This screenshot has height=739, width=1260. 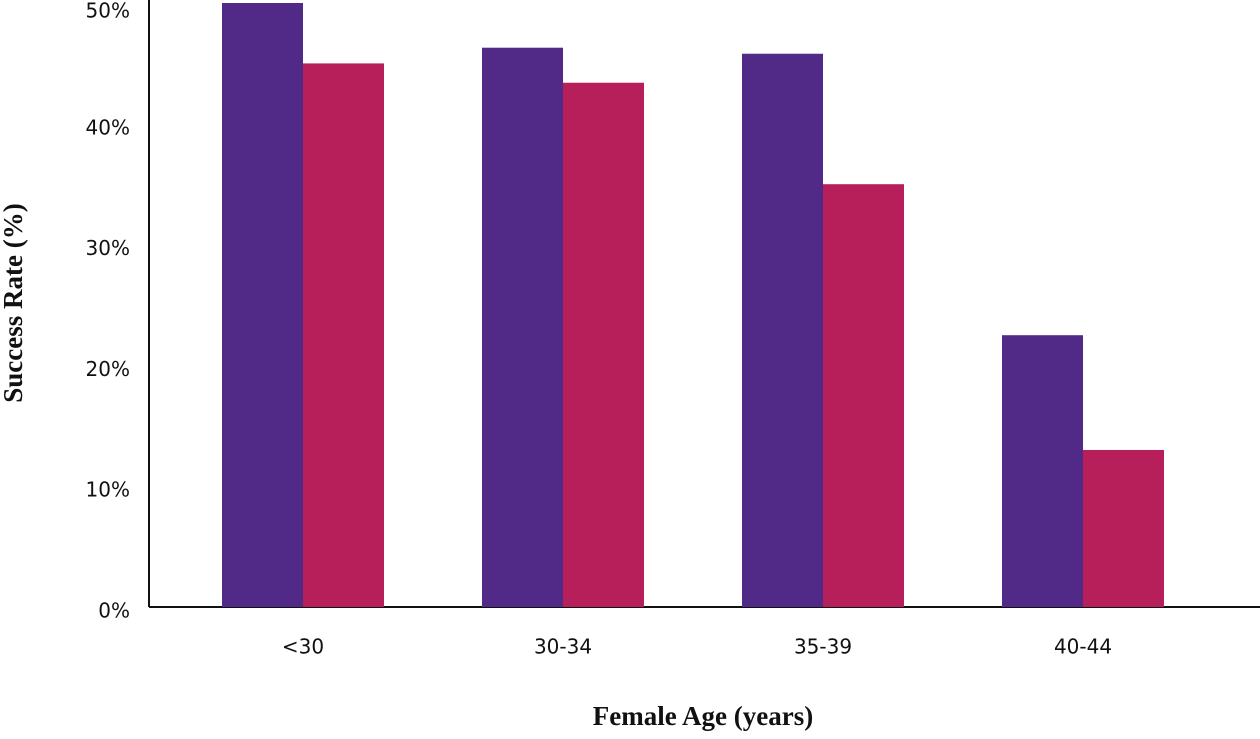 What do you see at coordinates (108, 490) in the screenshot?
I see `y-tick-label: 10%` at bounding box center [108, 490].